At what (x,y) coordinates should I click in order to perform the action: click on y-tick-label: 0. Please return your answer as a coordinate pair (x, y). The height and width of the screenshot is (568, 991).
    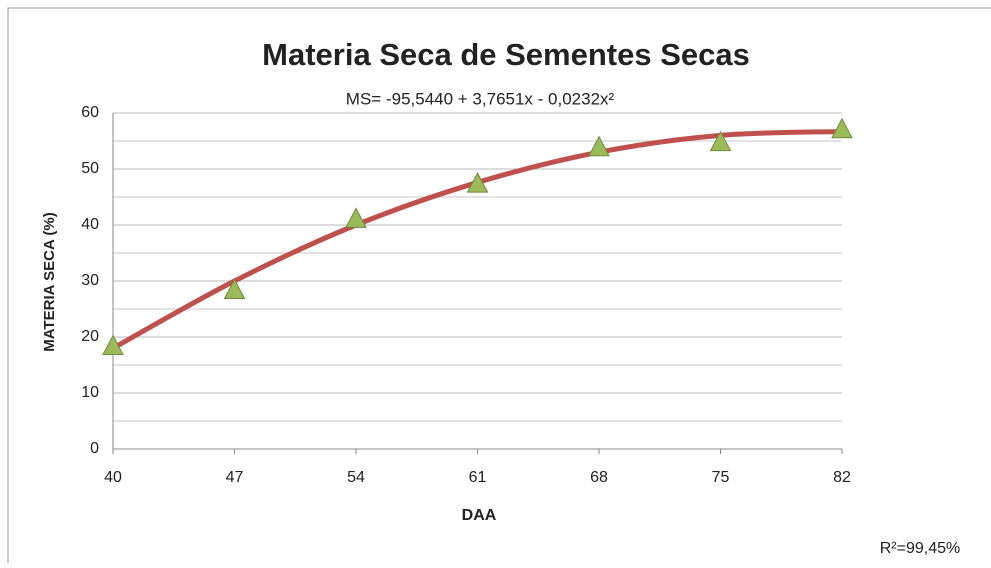
    Looking at the image, I should click on (94, 448).